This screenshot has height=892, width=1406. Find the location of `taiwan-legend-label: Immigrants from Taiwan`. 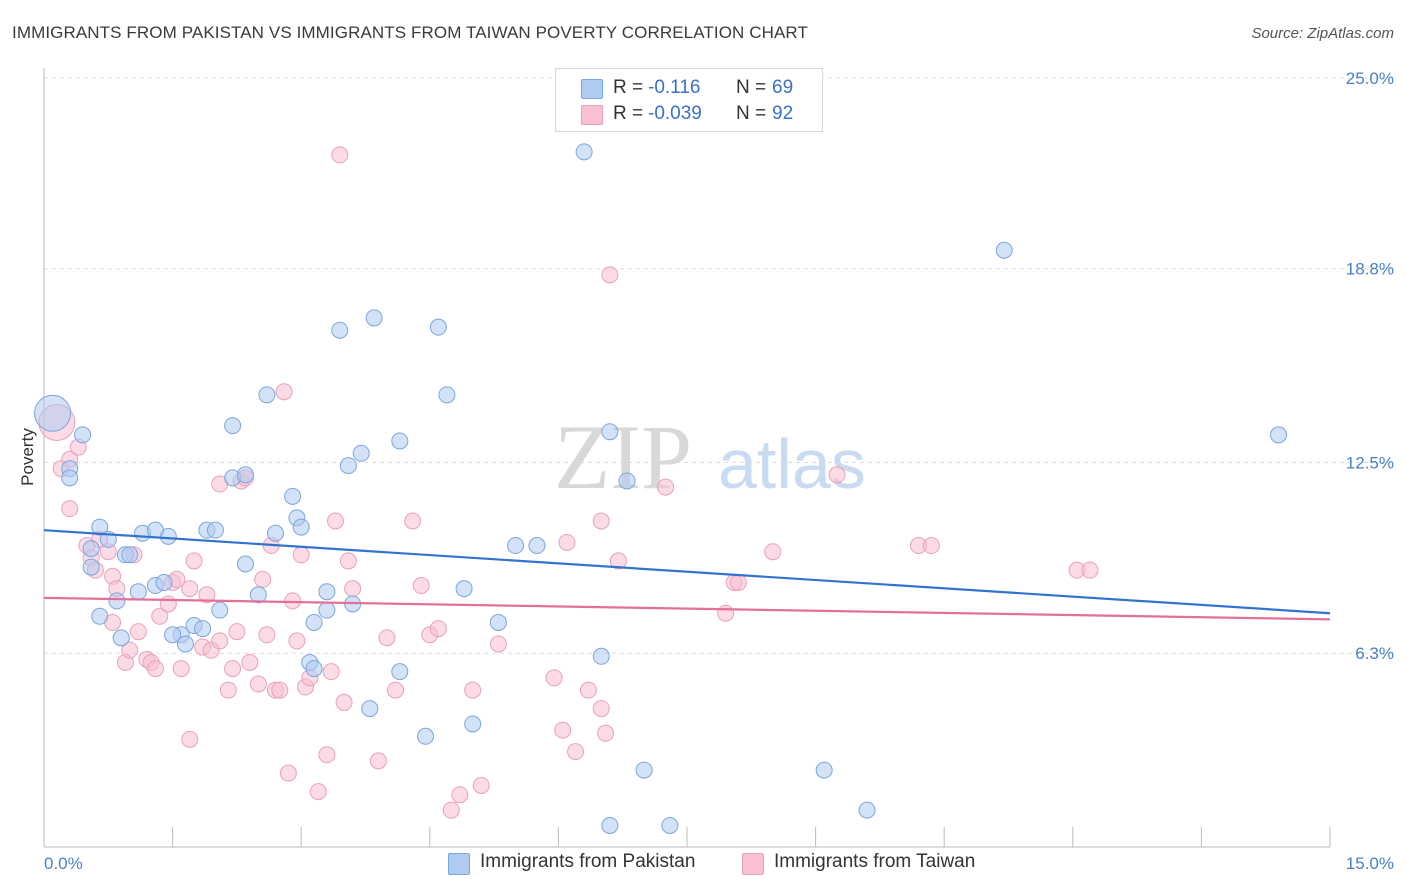

taiwan-legend-label: Immigrants from Taiwan is located at coordinates (875, 861).